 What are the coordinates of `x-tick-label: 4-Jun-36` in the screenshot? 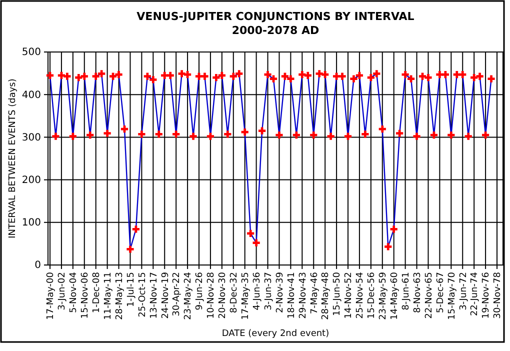 It's located at (257, 291).